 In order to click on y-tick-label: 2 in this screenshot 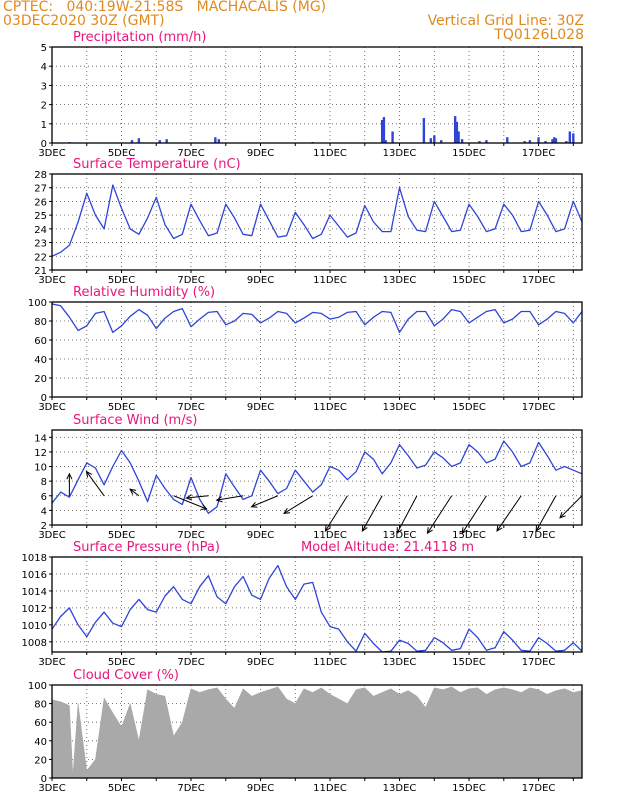, I will do `click(44, 526)`.